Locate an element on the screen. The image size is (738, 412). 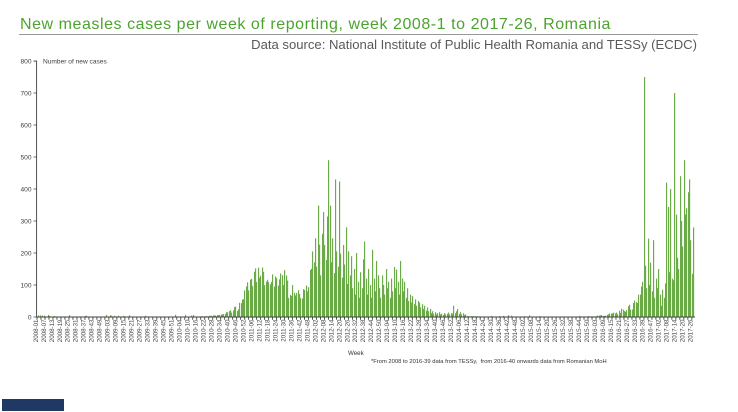
svg-text: 2011-24 is located at coordinates (275, 330).